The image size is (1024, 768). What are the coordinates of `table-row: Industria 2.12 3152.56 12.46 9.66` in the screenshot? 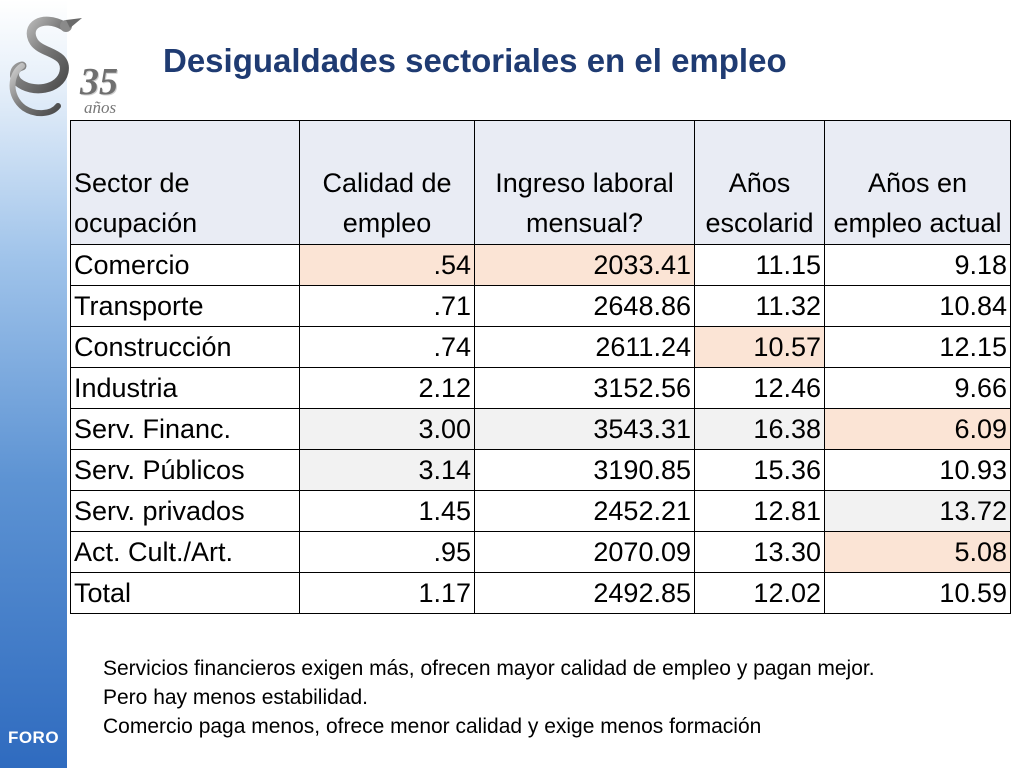 It's located at (540, 388).